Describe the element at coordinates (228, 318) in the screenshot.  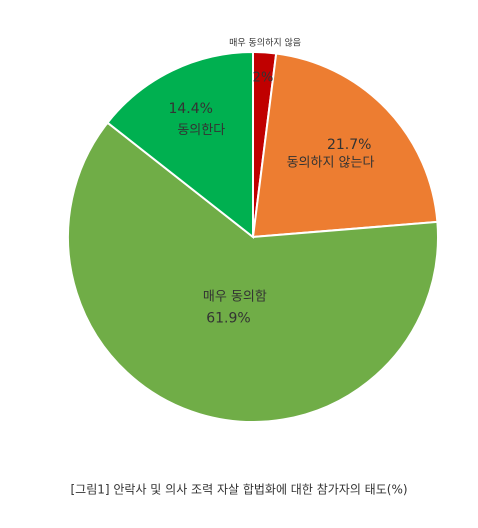
I see `slice-value-label: 61.9%` at that location.